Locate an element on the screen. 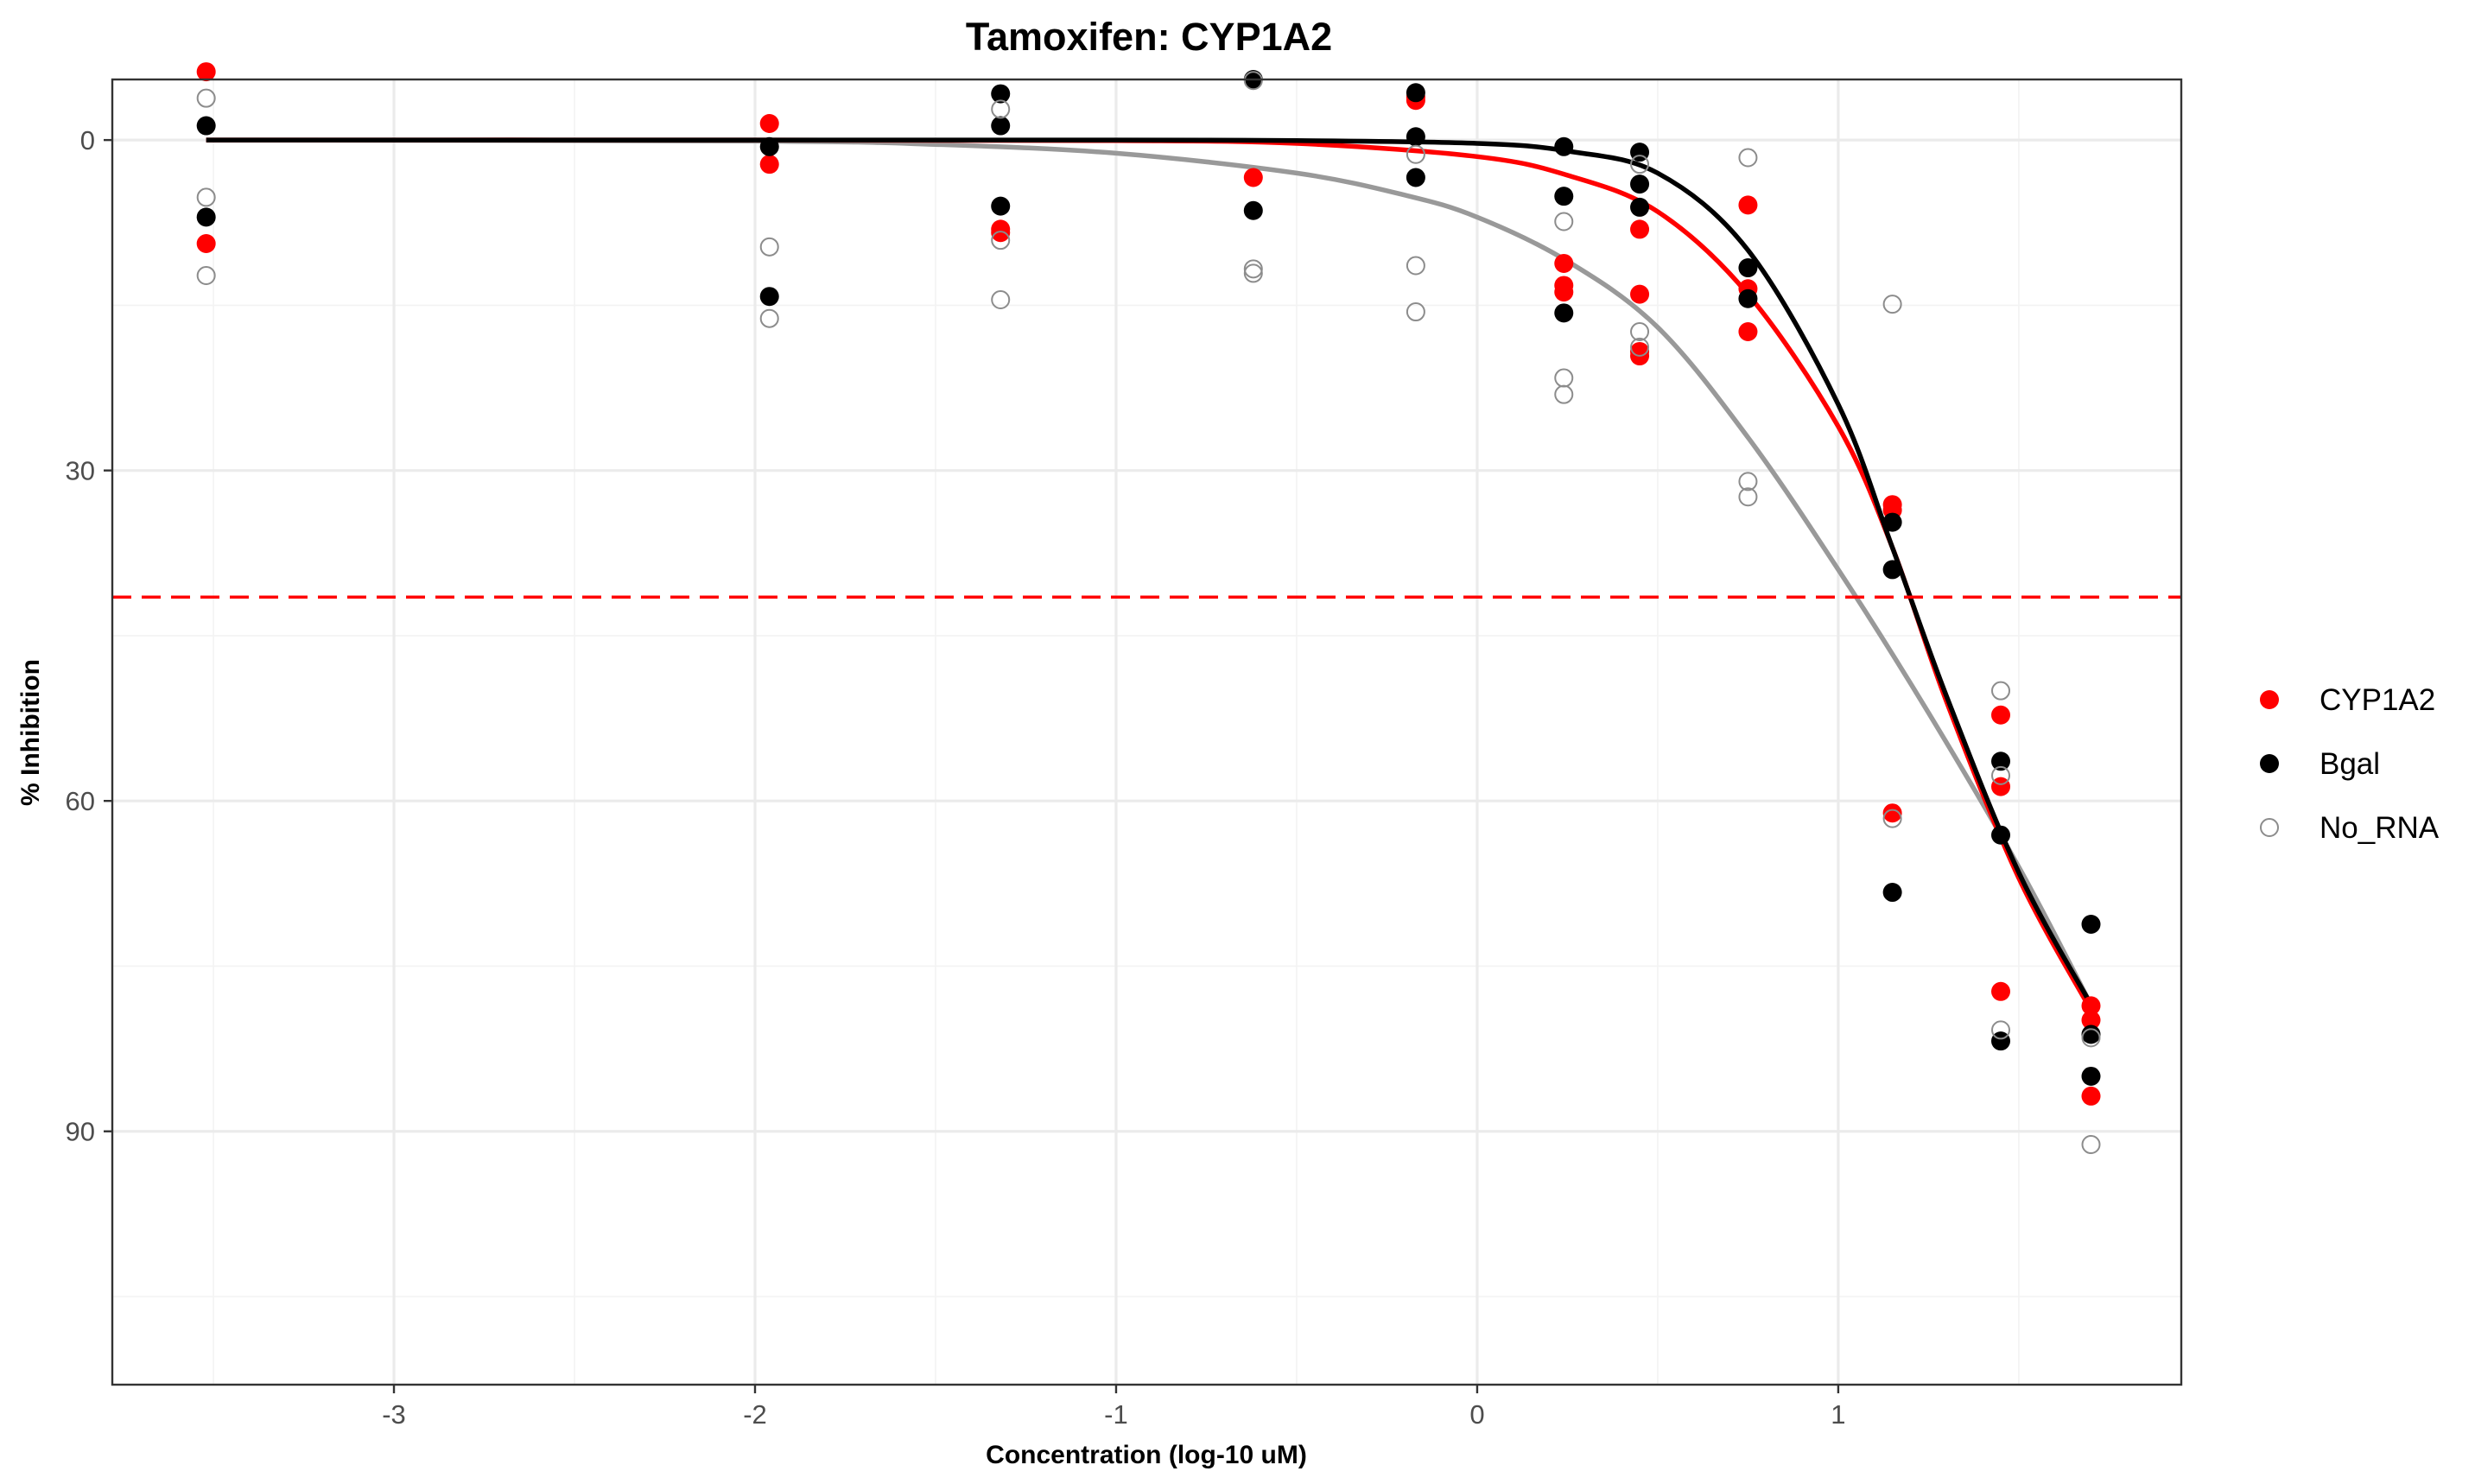 Image resolution: width=2475 pixels, height=1484 pixels. x-tick-label: -2 is located at coordinates (755, 1414).